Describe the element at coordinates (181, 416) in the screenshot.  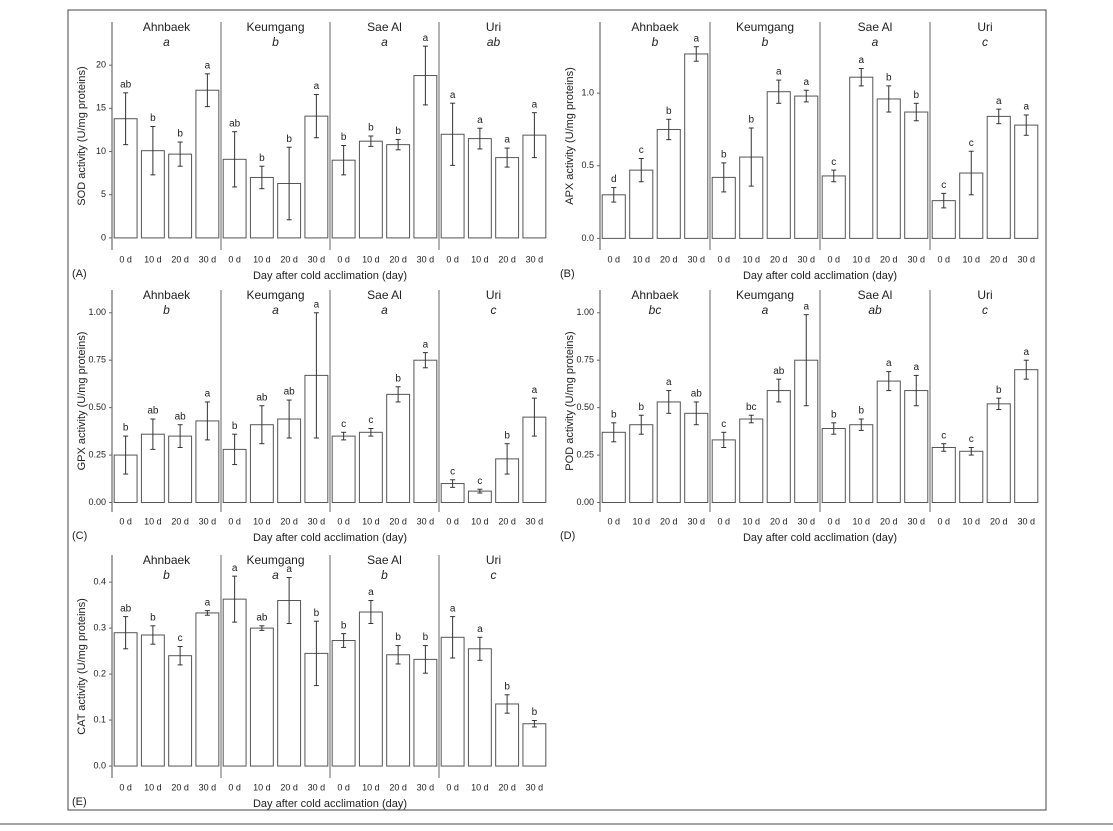
I see `significance-letter: ab` at that location.